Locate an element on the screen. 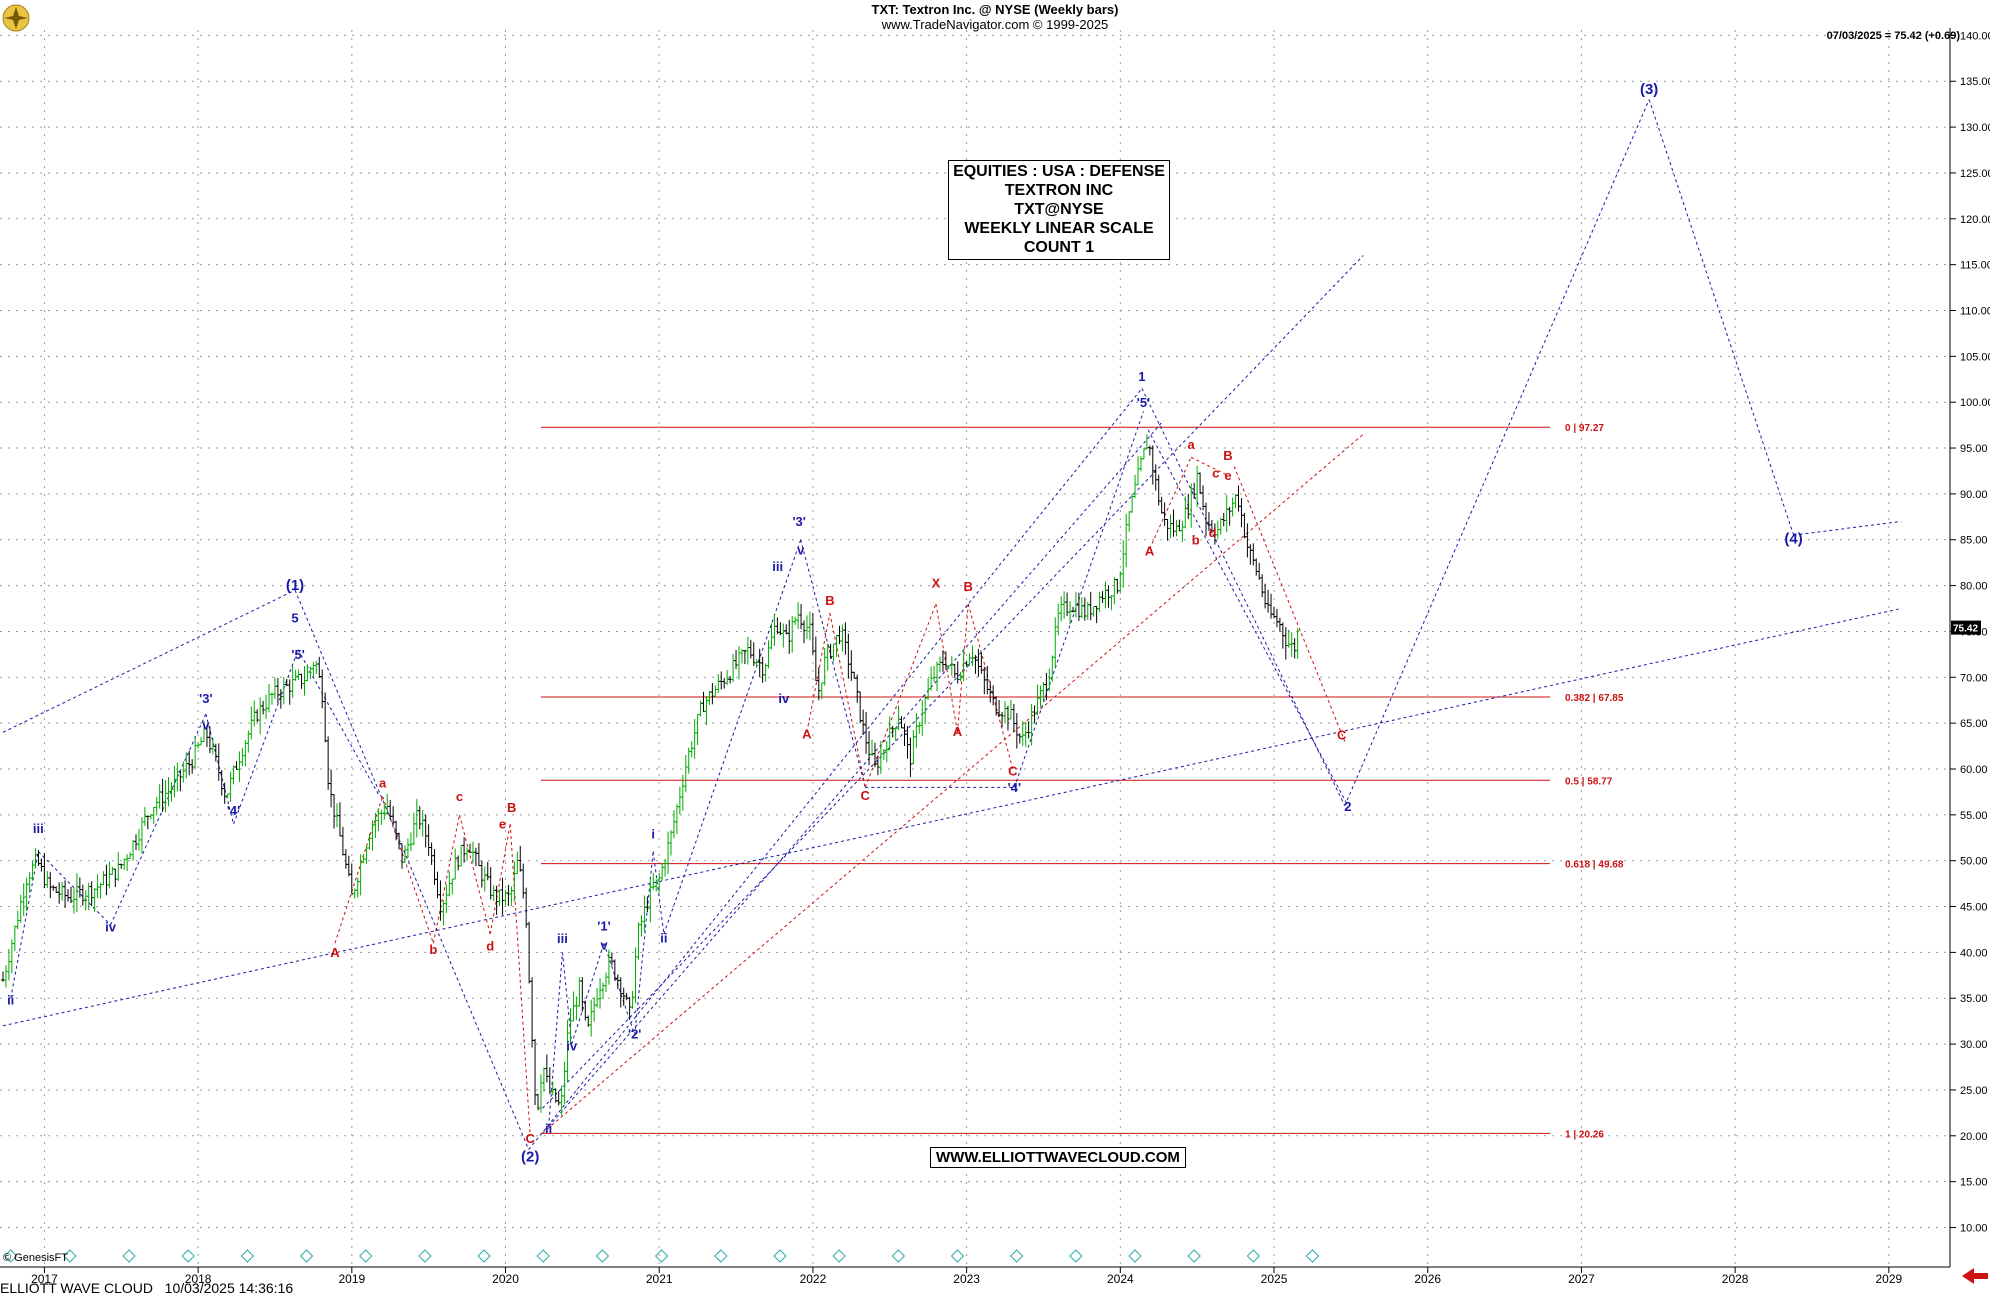  genesis-credit: © GenesisFT is located at coordinates (35, 1258).